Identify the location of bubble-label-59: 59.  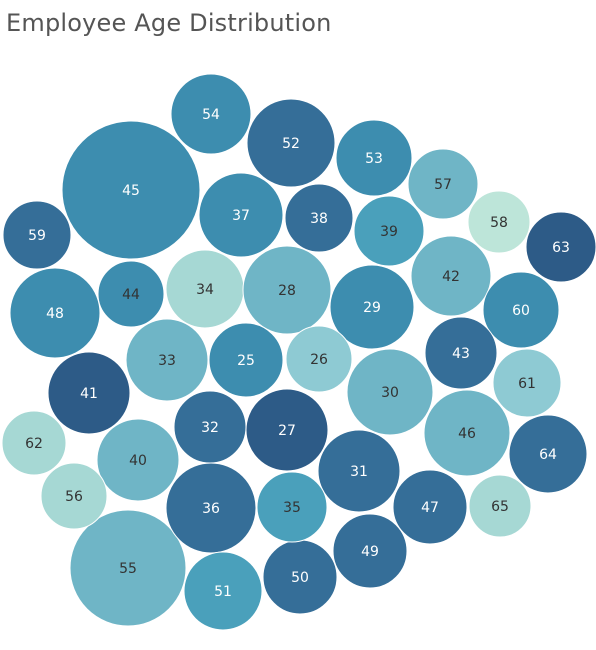
(37, 236).